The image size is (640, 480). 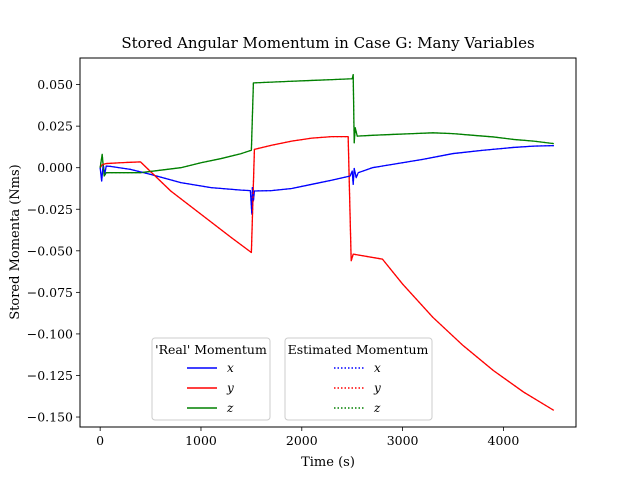 I want to click on series-line-x-estimated, so click(x=326, y=180).